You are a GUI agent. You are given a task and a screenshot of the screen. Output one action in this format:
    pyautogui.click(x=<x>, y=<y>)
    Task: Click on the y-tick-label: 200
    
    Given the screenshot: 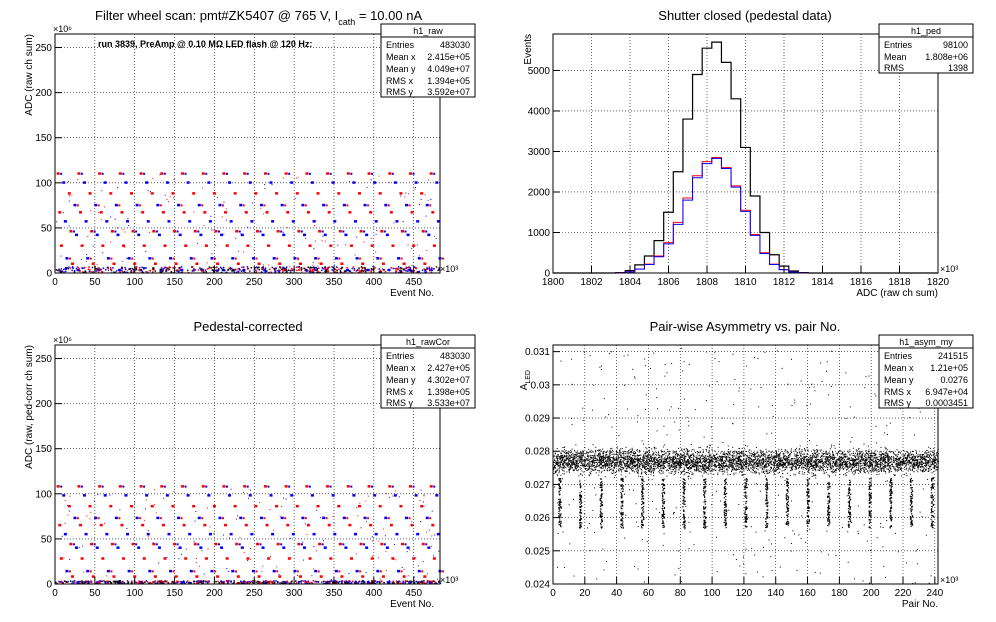 What is the action you would take?
    pyautogui.click(x=43, y=404)
    